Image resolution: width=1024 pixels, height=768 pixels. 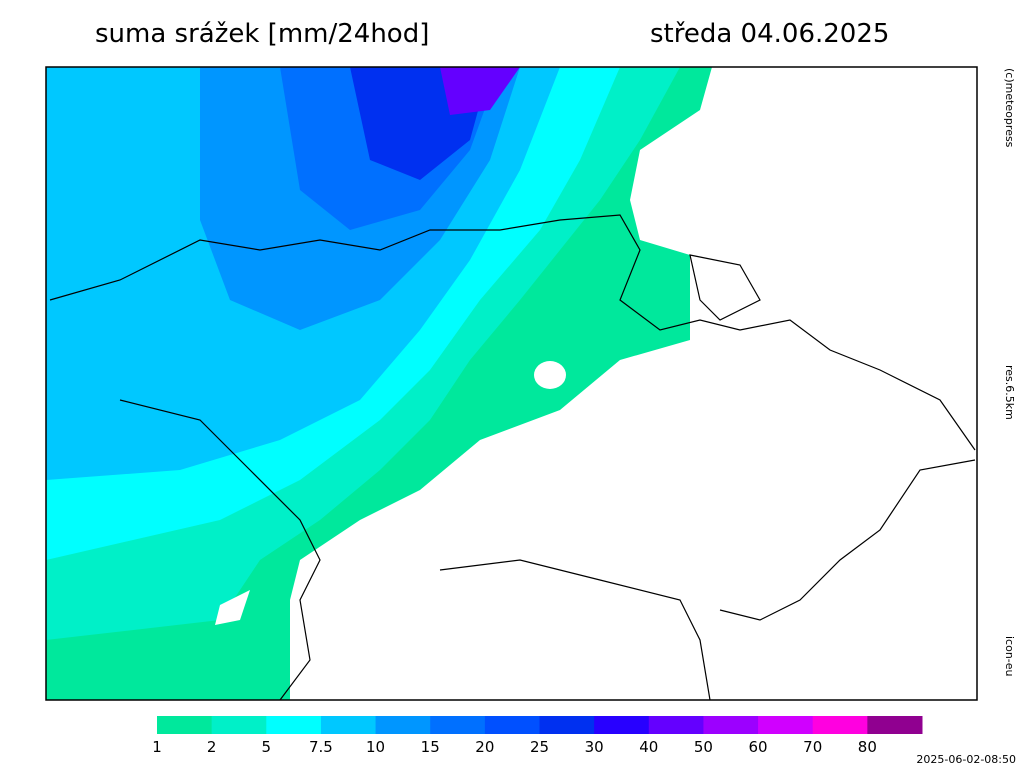 What do you see at coordinates (769, 34) in the screenshot?
I see `date: středa 04.06.2025` at bounding box center [769, 34].